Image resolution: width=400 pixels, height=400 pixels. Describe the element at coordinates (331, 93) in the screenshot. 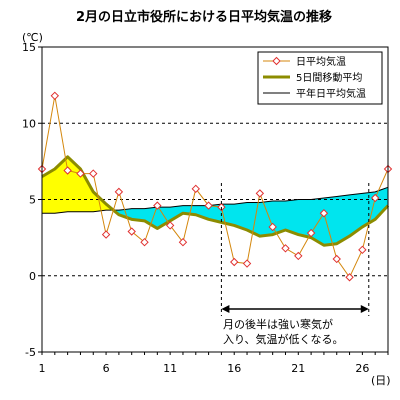

I see `legend-label-normal: 平年日平均気温` at that location.